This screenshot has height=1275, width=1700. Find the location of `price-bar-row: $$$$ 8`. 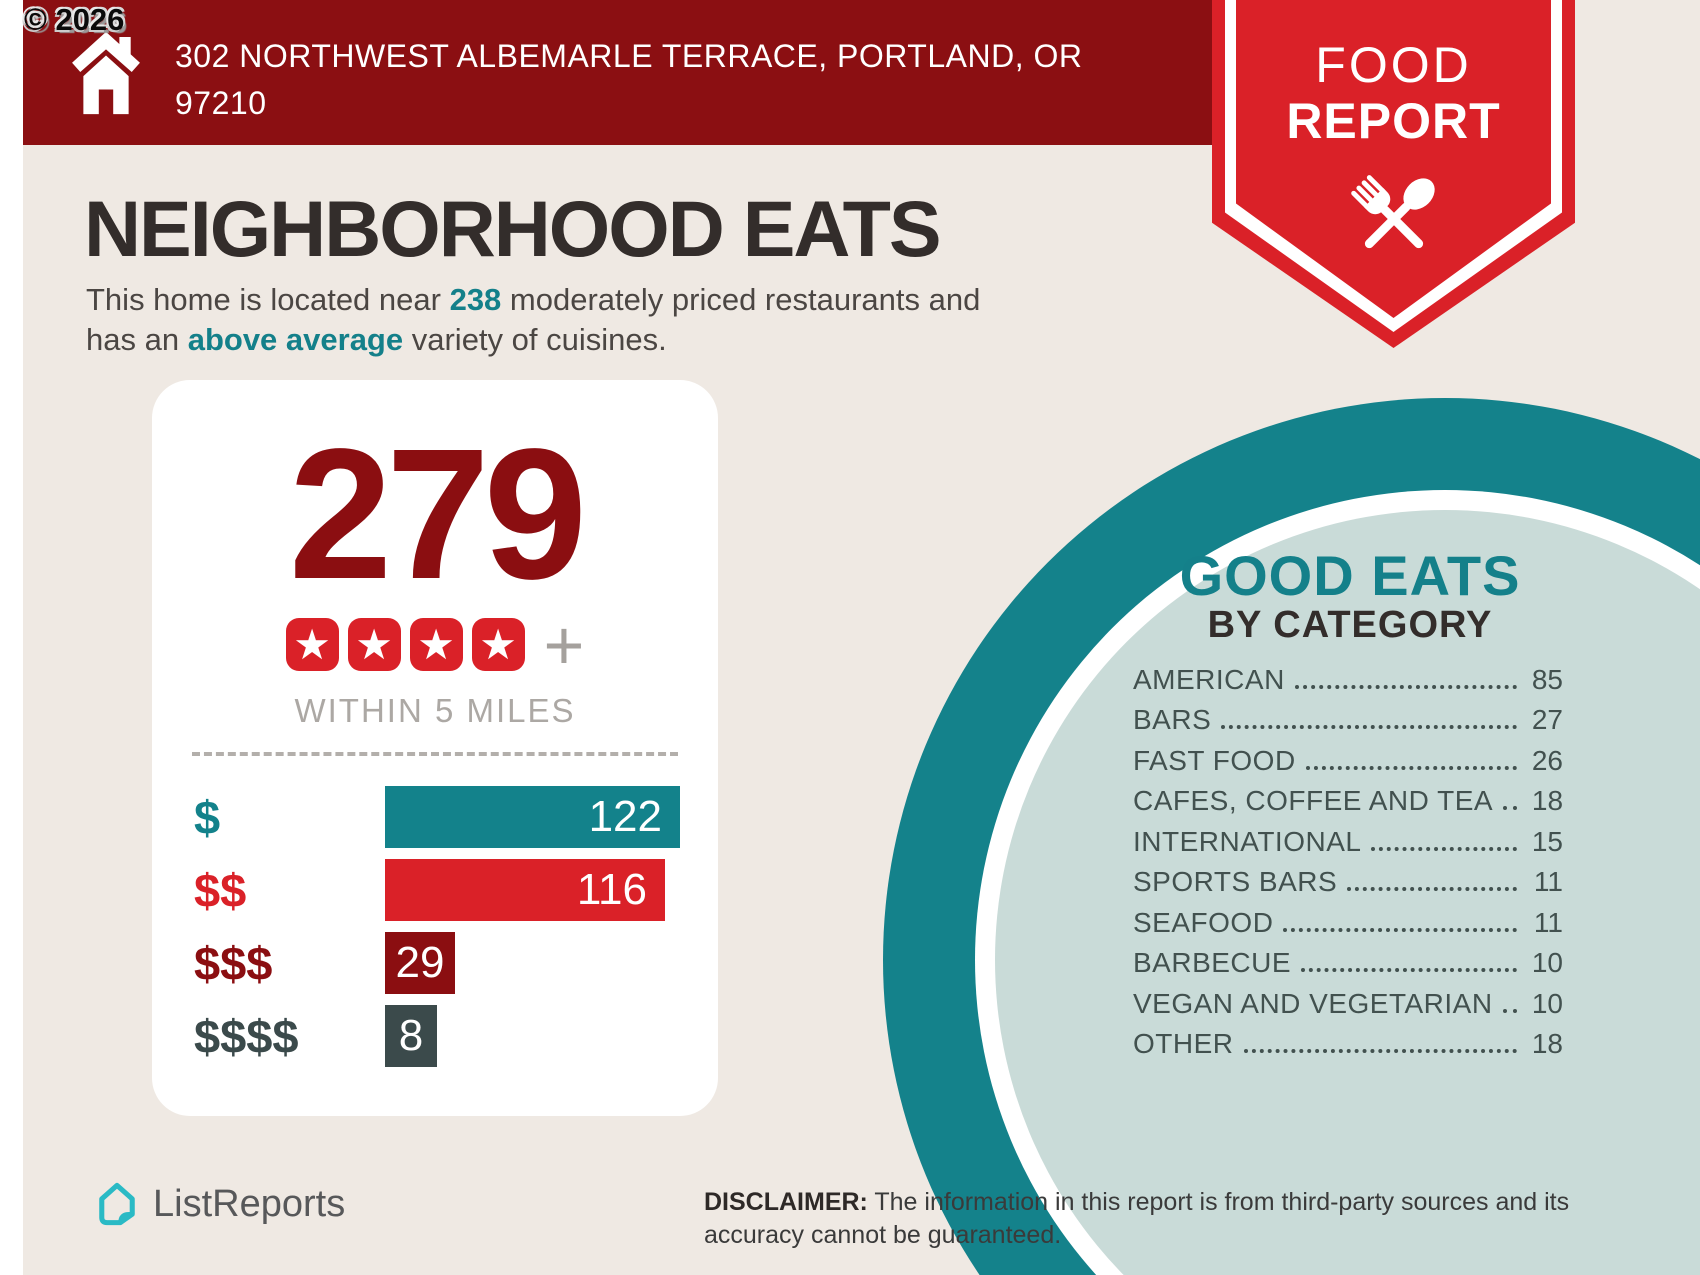

price-bar-row: $$$$ 8 is located at coordinates (435, 1036).